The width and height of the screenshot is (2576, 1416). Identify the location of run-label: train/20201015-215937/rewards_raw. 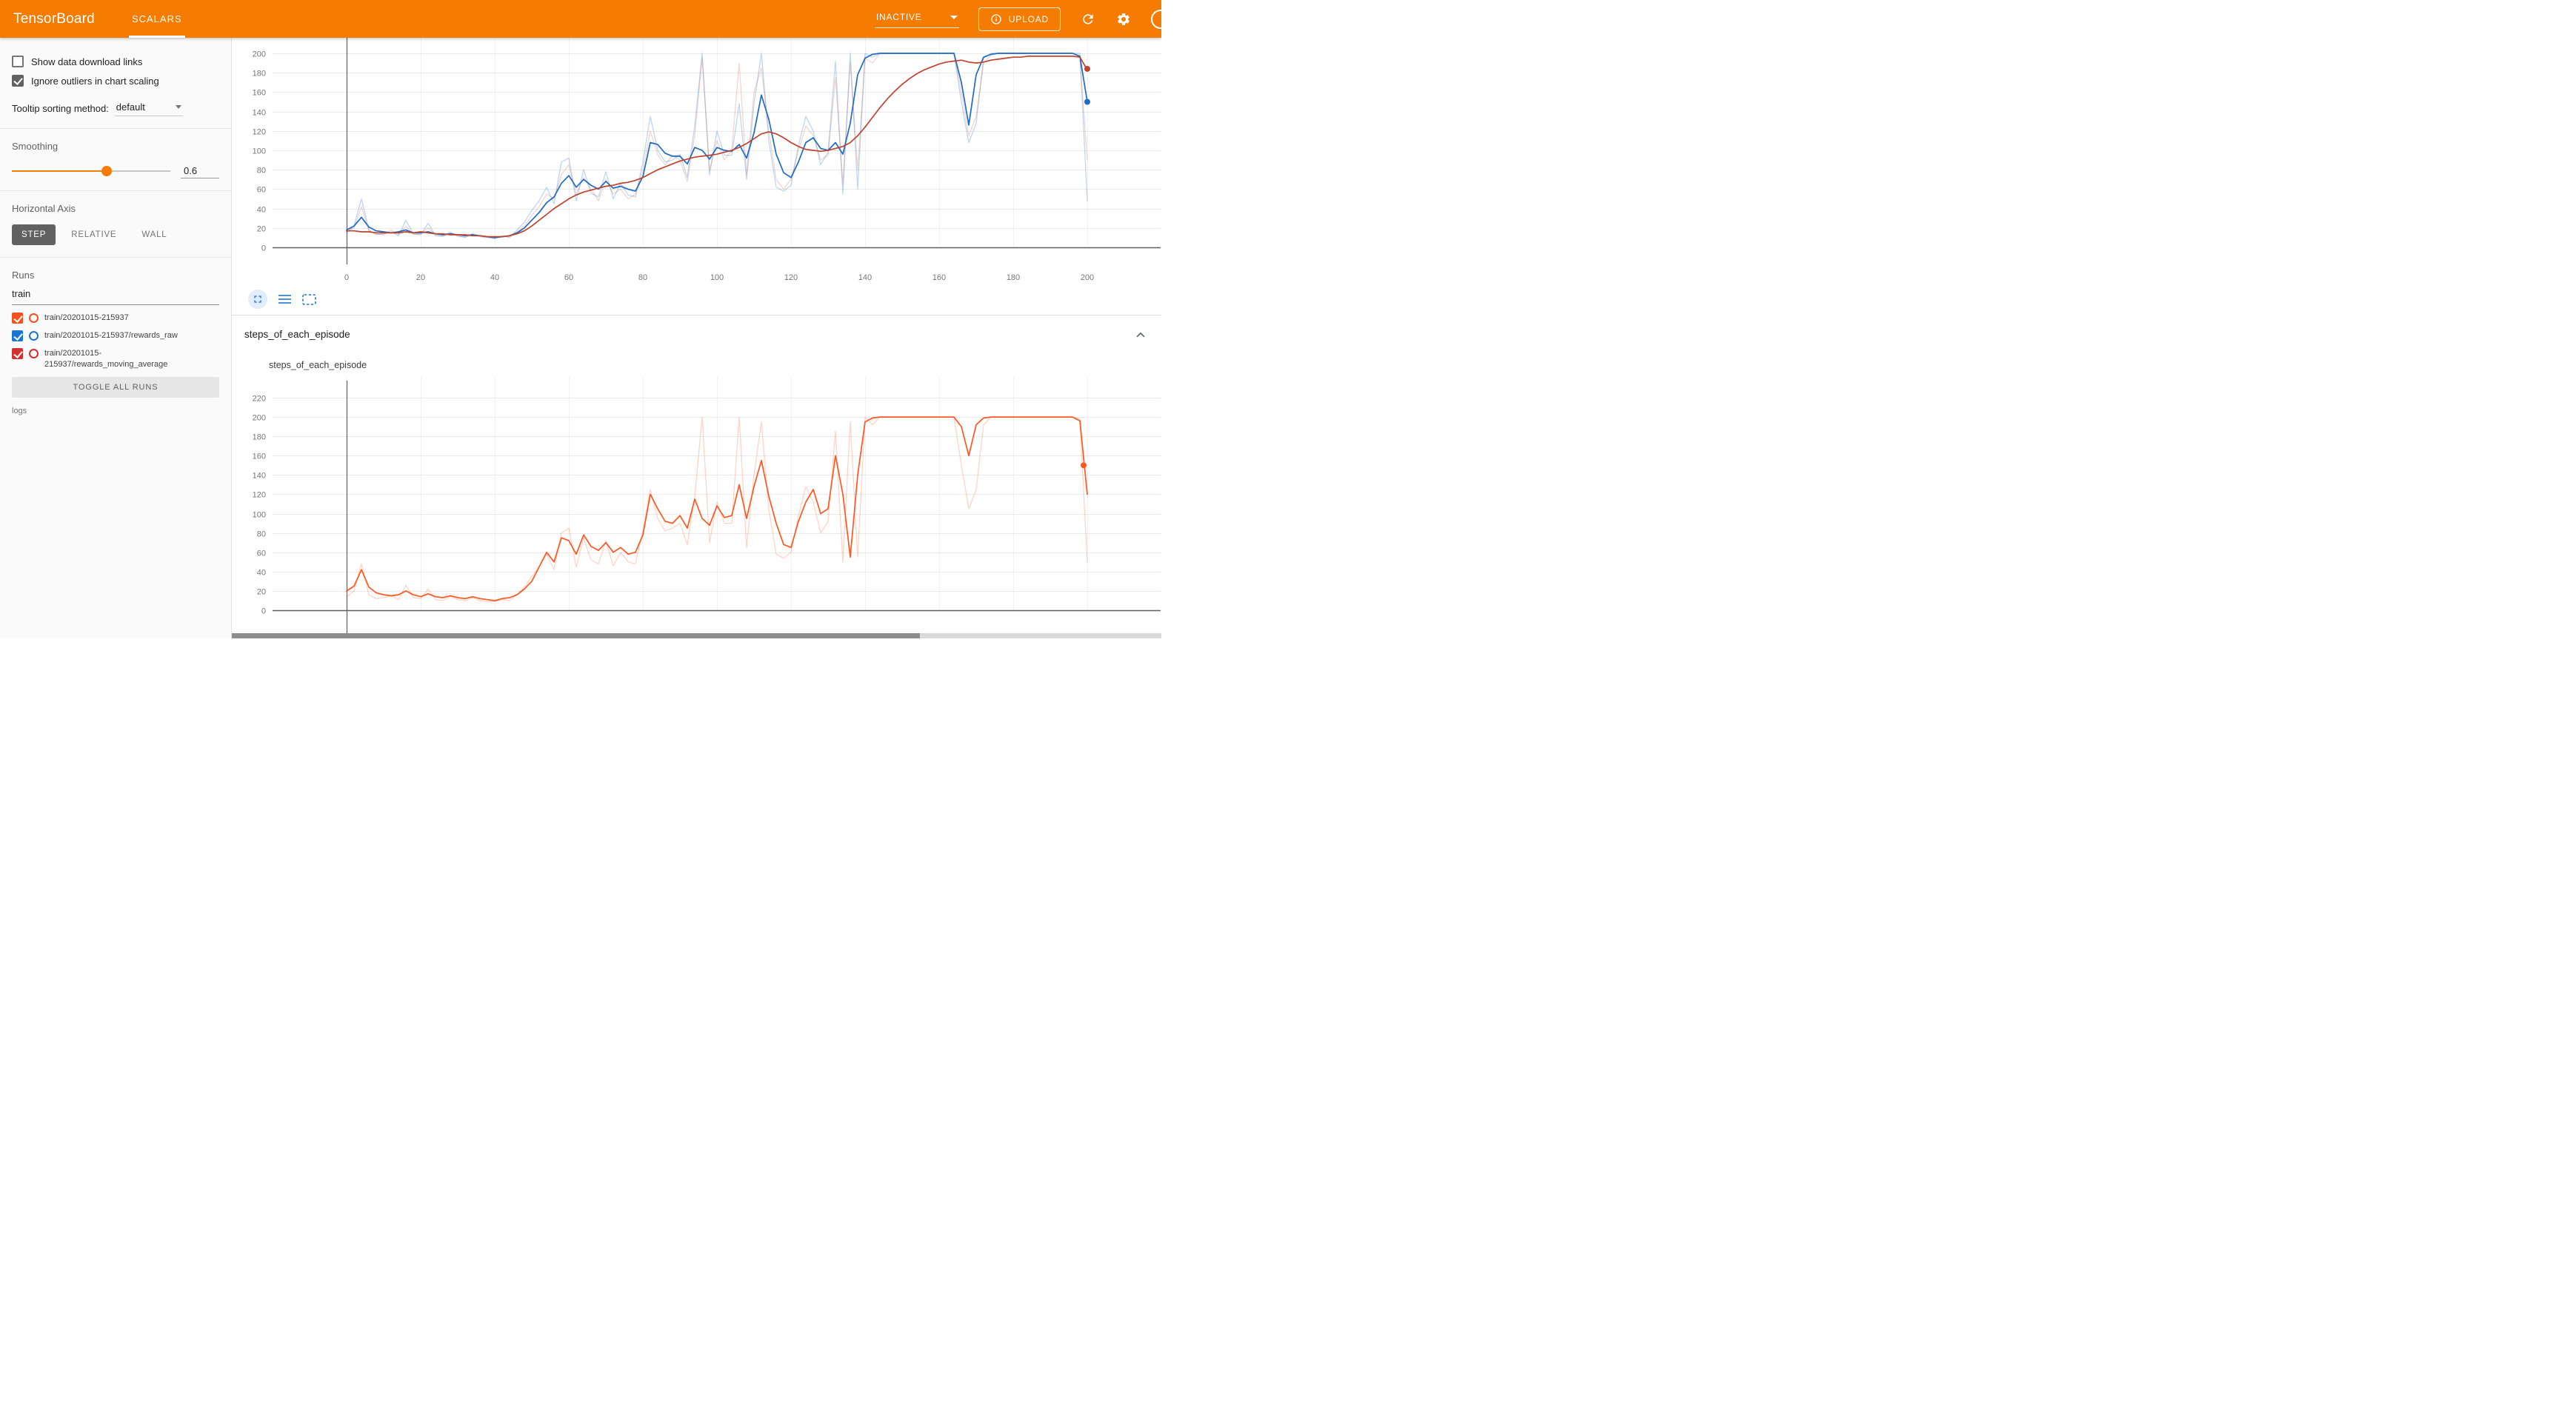
(111, 336).